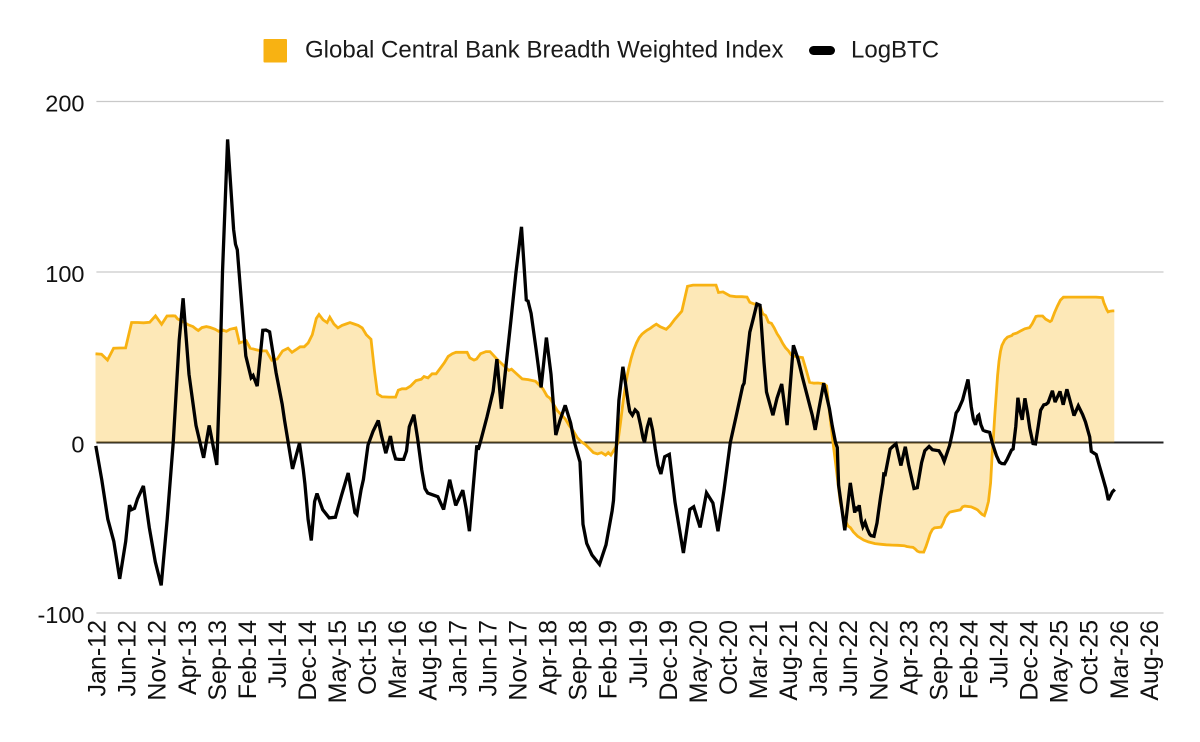 The width and height of the screenshot is (1200, 742). I want to click on svg-text: 200, so click(64, 104).